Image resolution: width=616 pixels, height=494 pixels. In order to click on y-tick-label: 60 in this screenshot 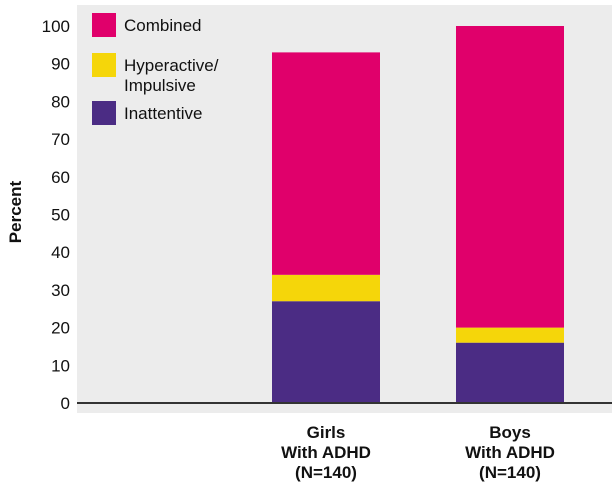, I will do `click(60, 177)`.